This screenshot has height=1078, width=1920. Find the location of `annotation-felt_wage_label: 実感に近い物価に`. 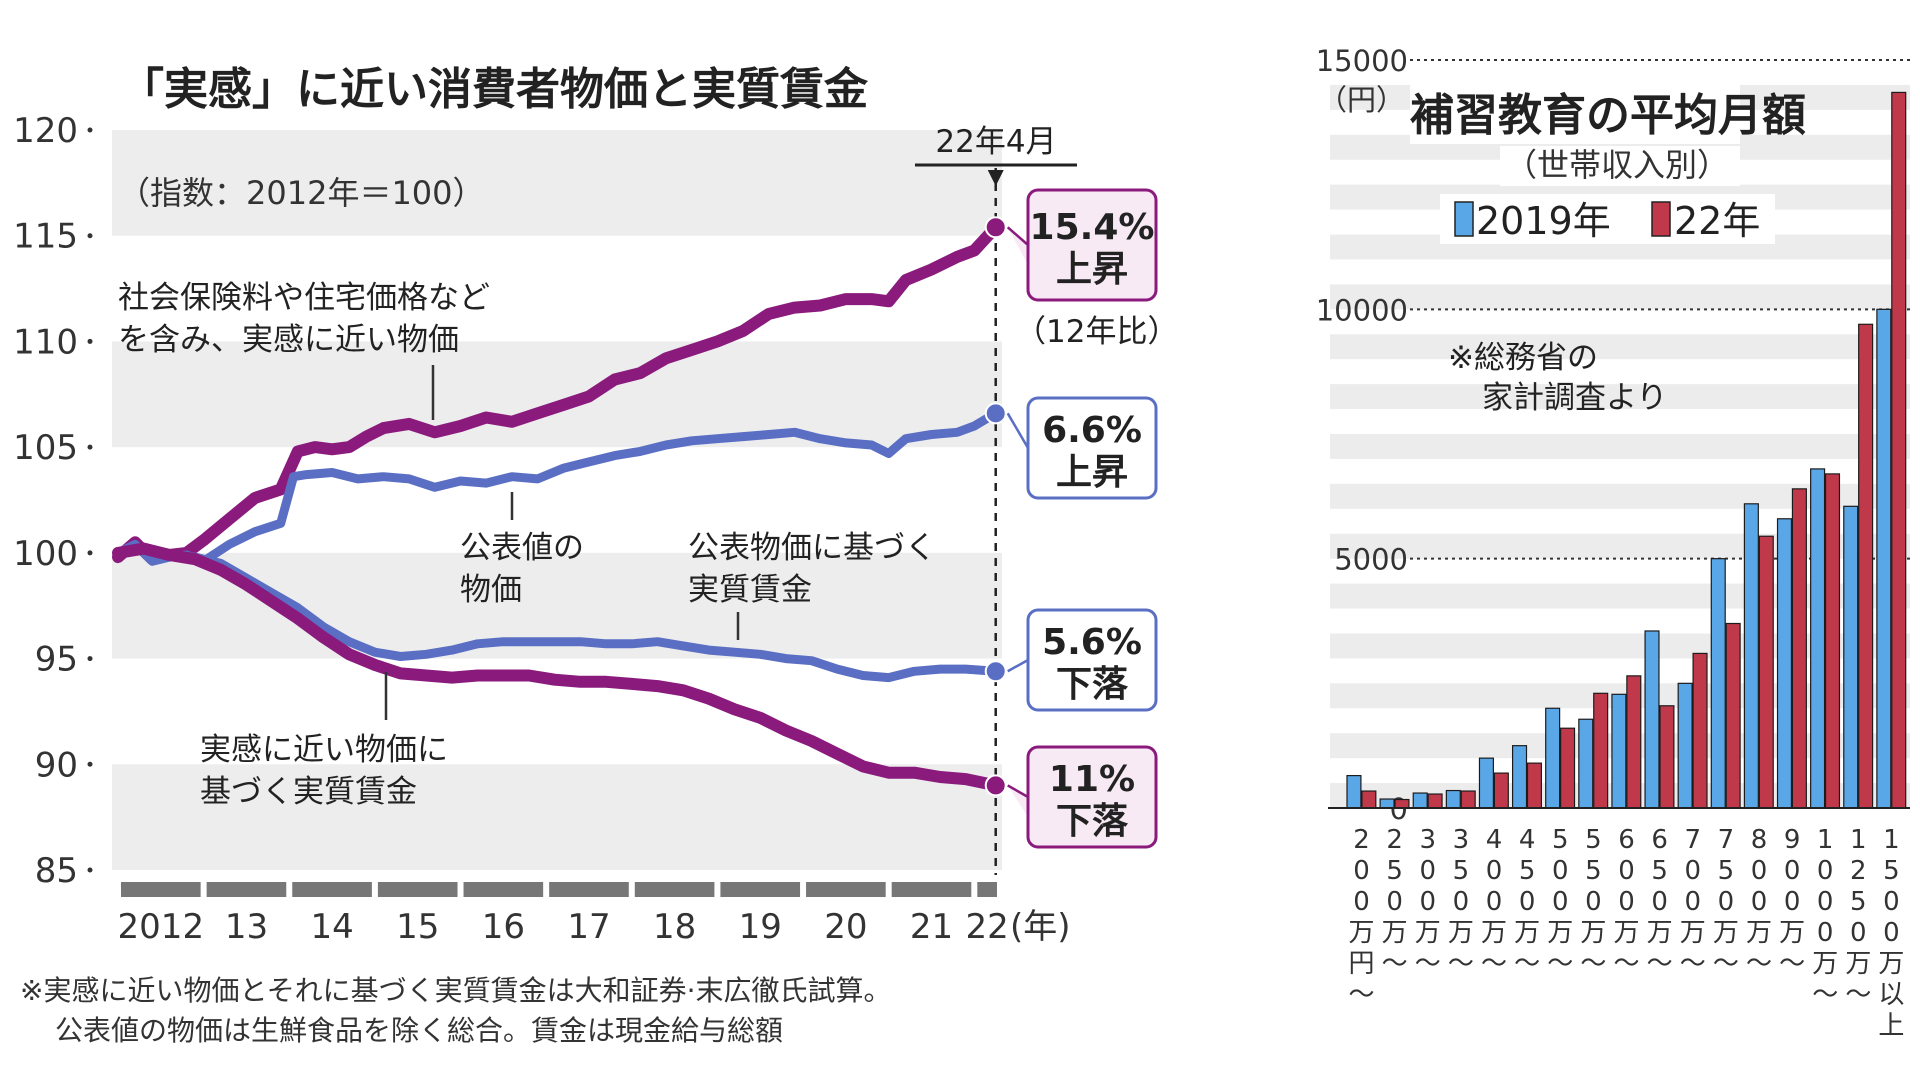

annotation-felt_wage_label: 実感に近い物価に is located at coordinates (324, 750).